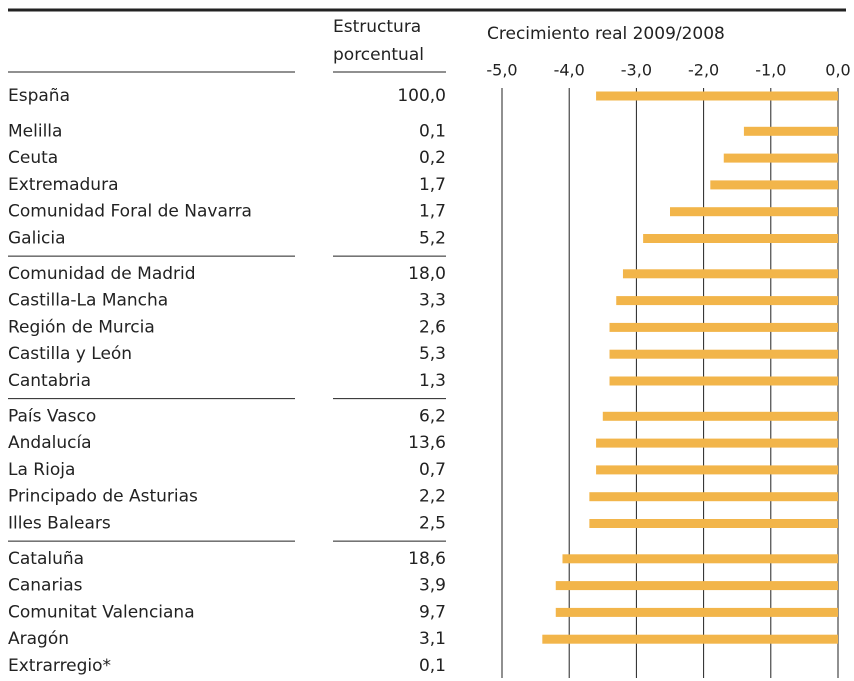 This screenshot has width=854, height=681. Describe the element at coordinates (432, 524) in the screenshot. I see `structure-value: 2,5` at that location.